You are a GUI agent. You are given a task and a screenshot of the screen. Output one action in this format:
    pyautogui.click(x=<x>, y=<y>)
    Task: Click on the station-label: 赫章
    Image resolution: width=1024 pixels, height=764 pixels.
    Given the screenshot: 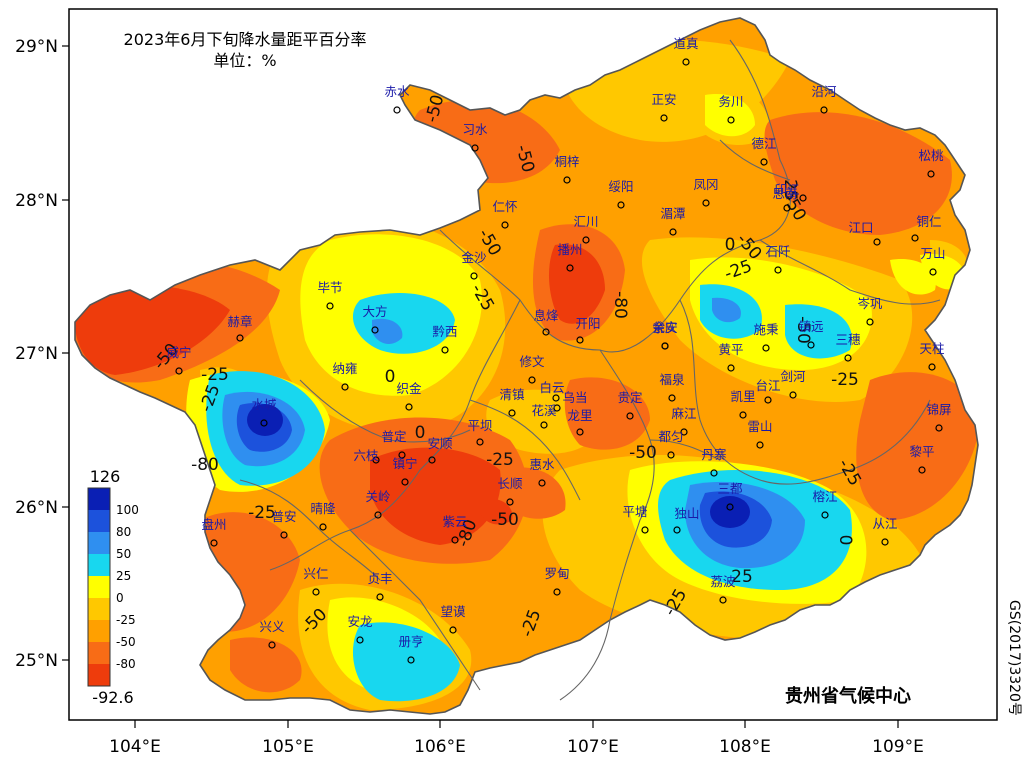 What is the action you would take?
    pyautogui.click(x=239, y=321)
    